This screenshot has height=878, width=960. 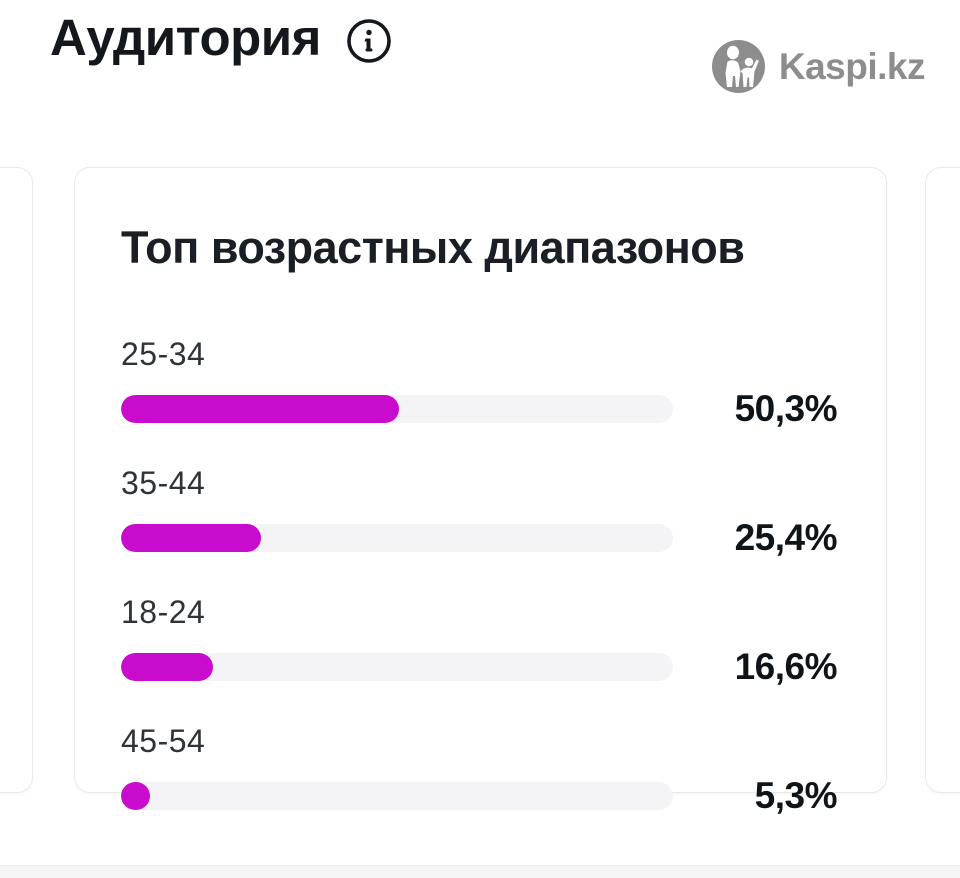 I want to click on page-header: Аудитория, so click(x=480, y=46).